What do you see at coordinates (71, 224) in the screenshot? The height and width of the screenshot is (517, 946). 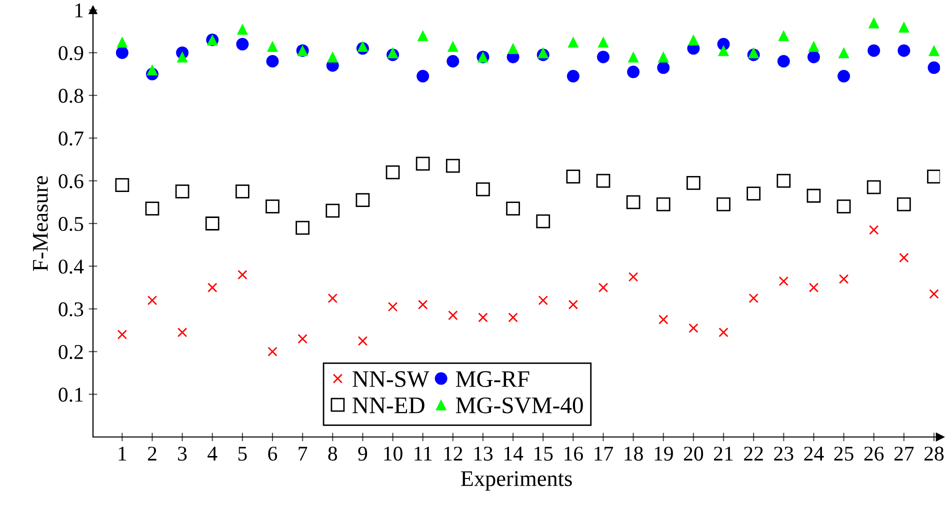 I see `y-tick-label: 0.5` at bounding box center [71, 224].